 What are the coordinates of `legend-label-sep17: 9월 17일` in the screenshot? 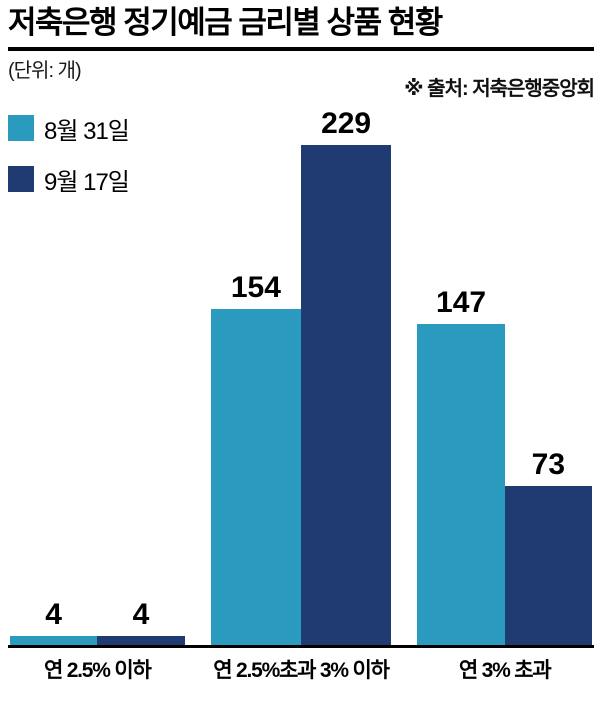 It's located at (87, 182).